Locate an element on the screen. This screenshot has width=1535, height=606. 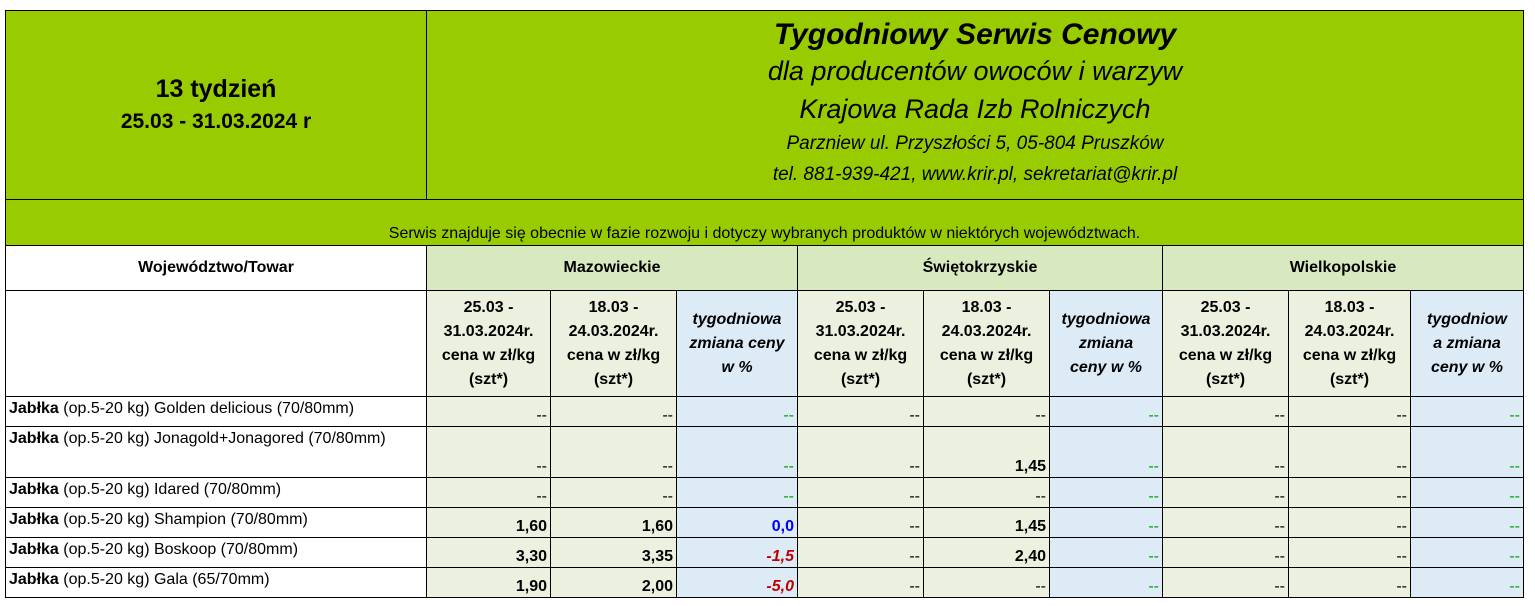
col-label-line: 24.03.2024r. is located at coordinates (1349, 331).